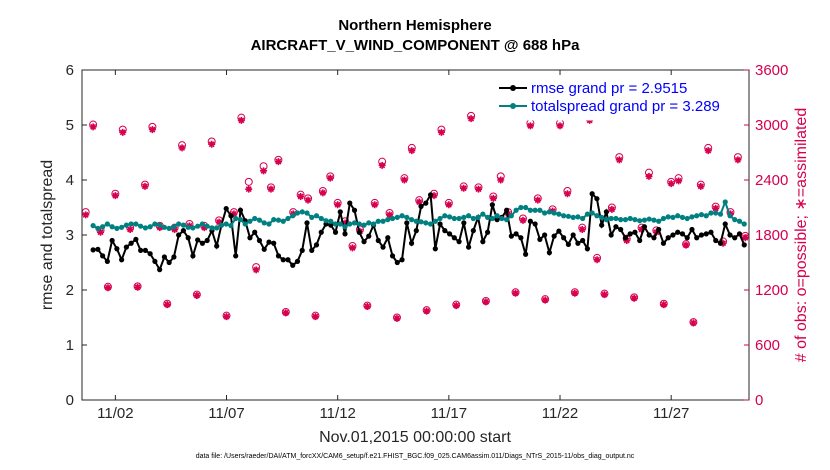 The width and height of the screenshot is (830, 470). I want to click on x-tick-label: 11/22, so click(560, 413).